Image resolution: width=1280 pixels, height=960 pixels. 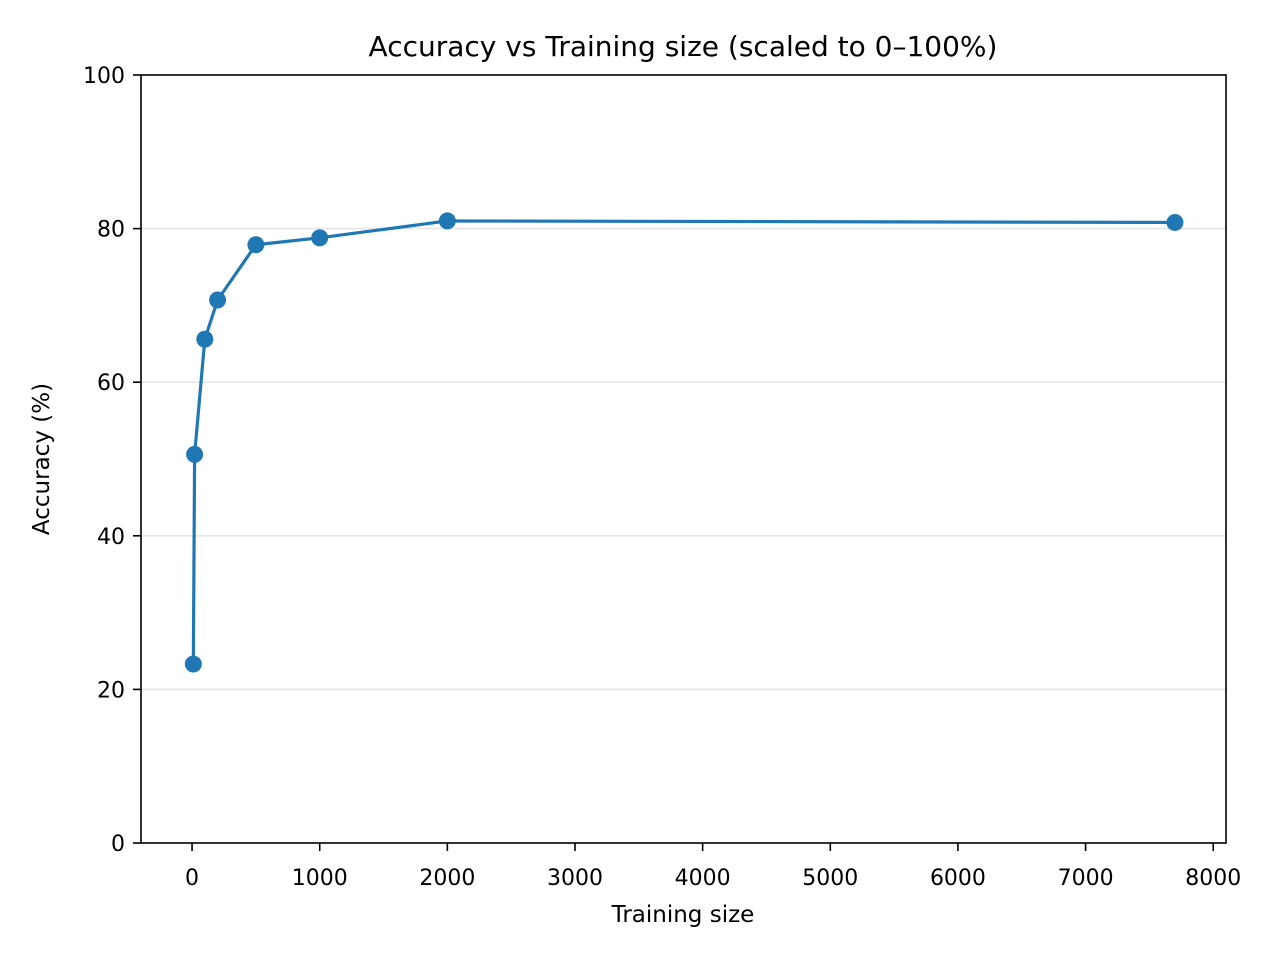 I want to click on x-tick-label: 2000, so click(x=447, y=878).